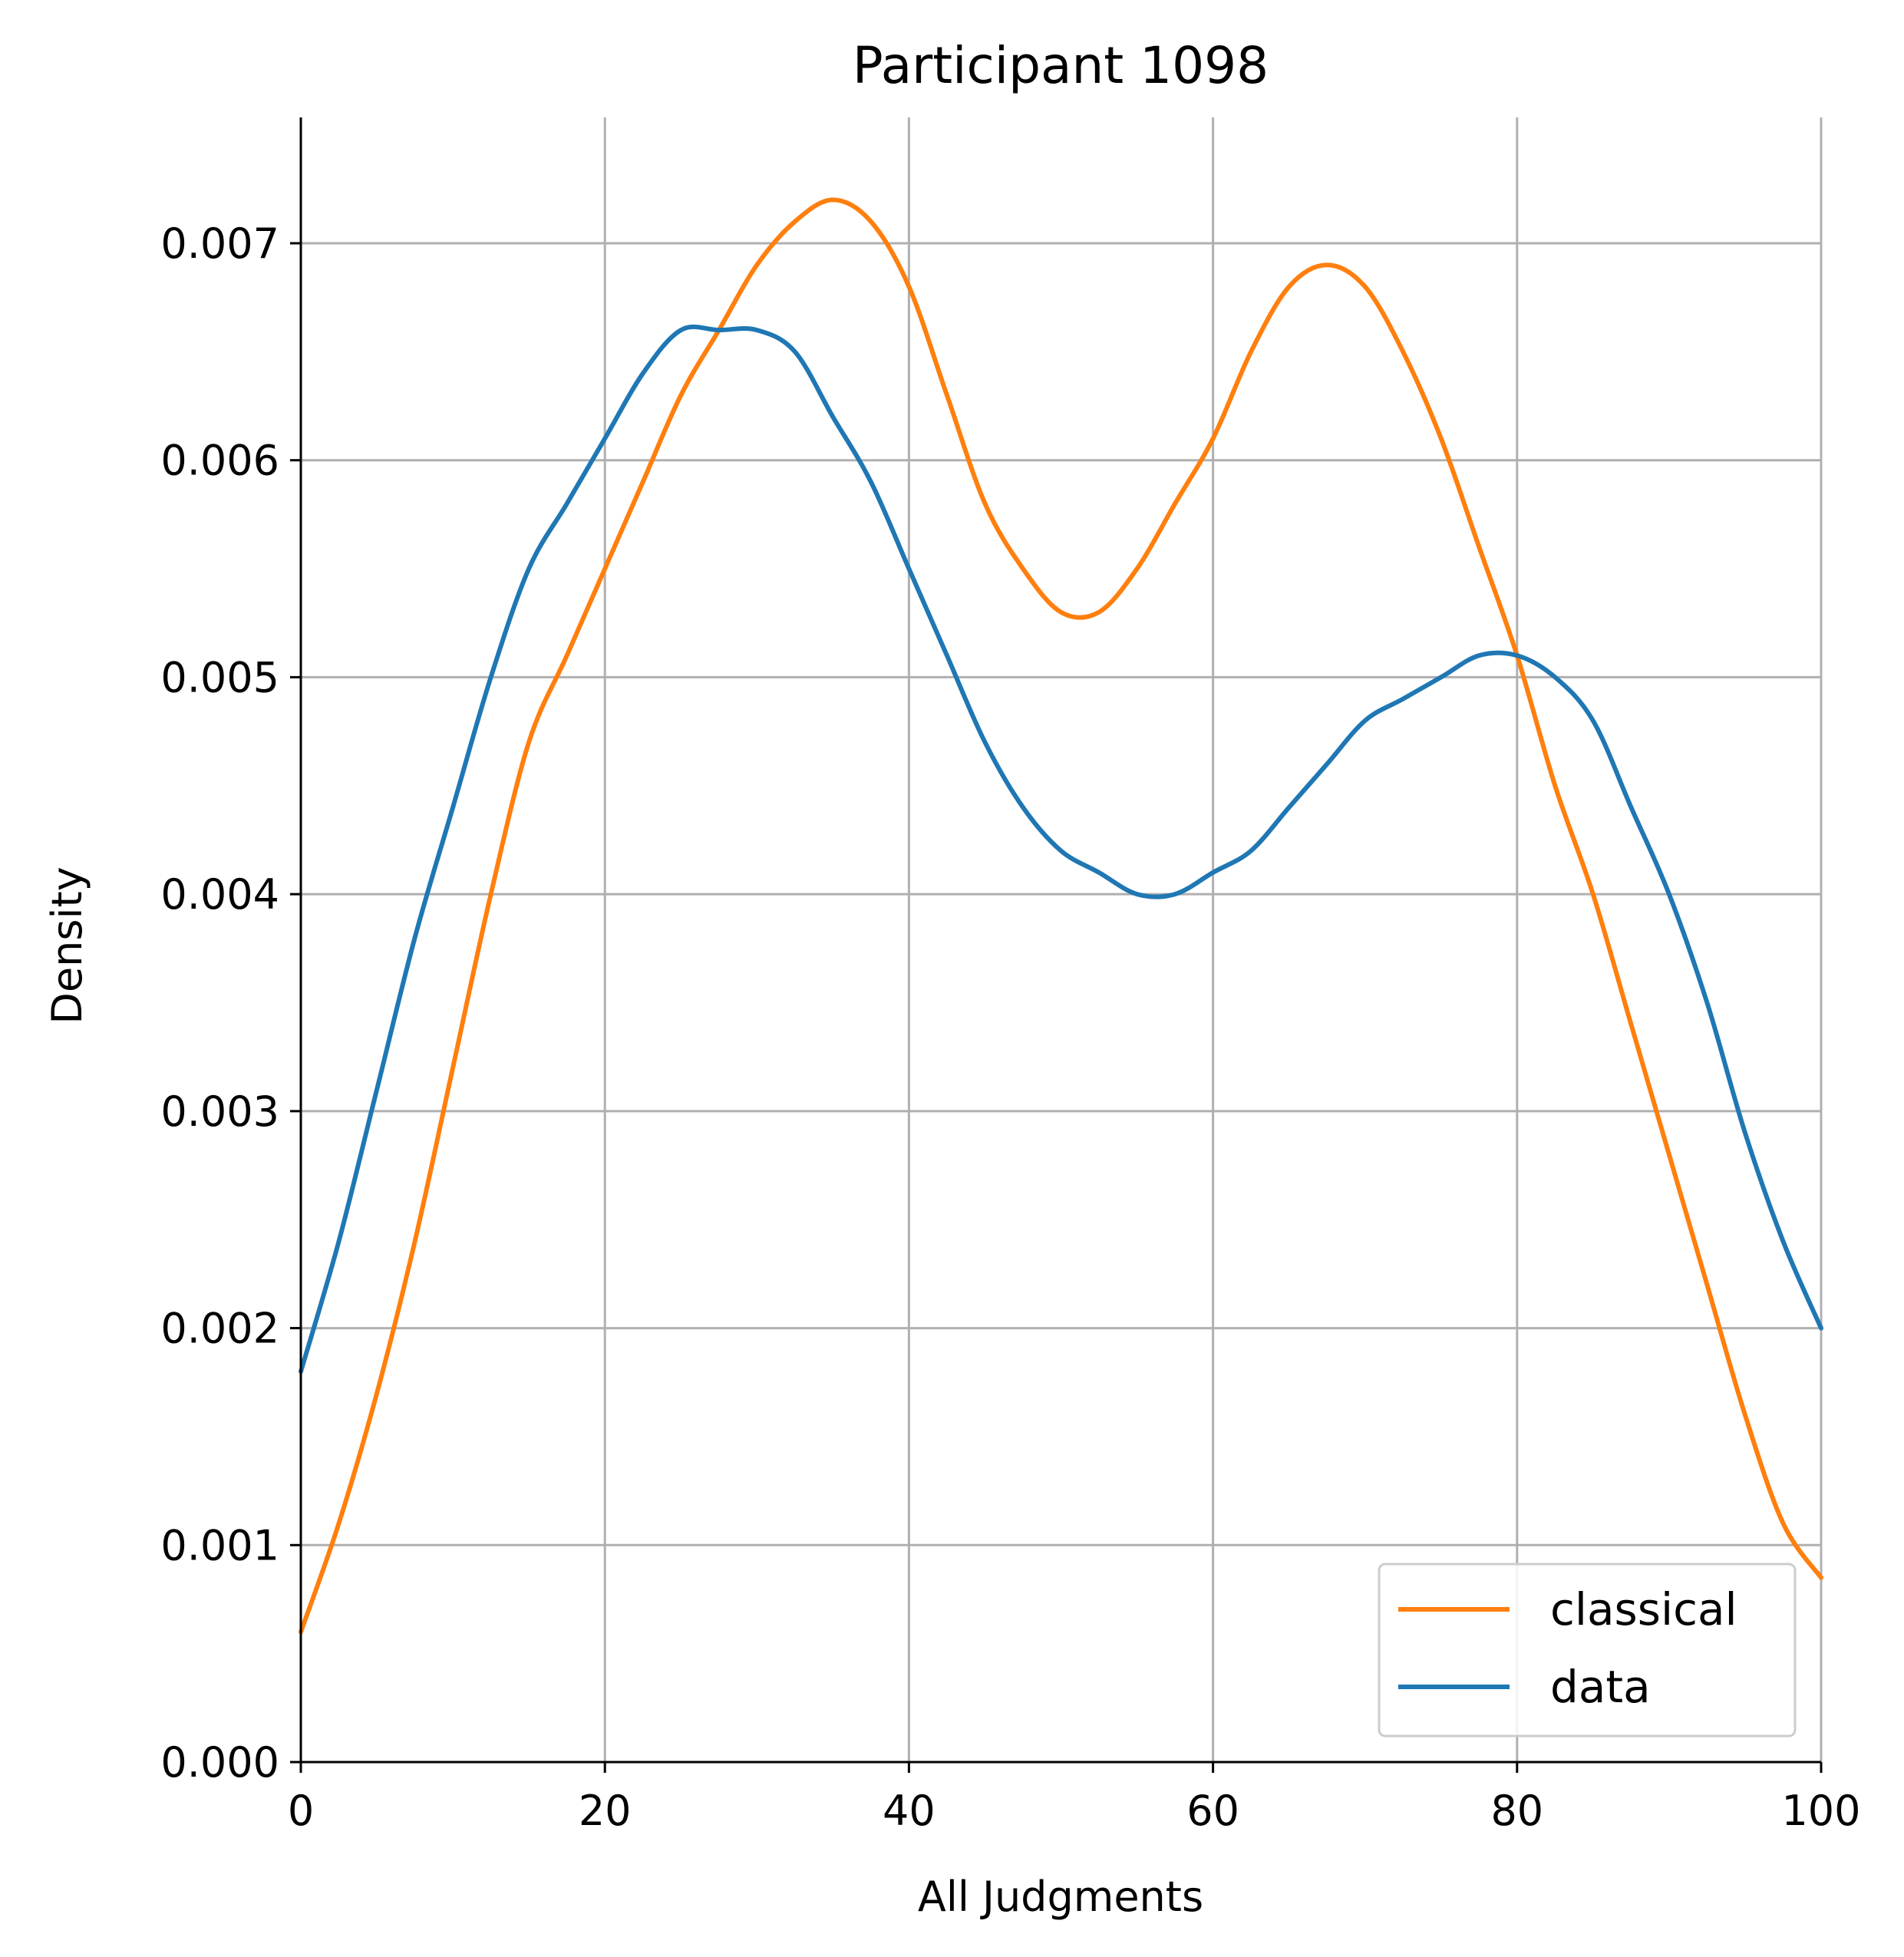  Describe the element at coordinates (220, 1329) in the screenshot. I see `y-tick-label: 0.002` at that location.